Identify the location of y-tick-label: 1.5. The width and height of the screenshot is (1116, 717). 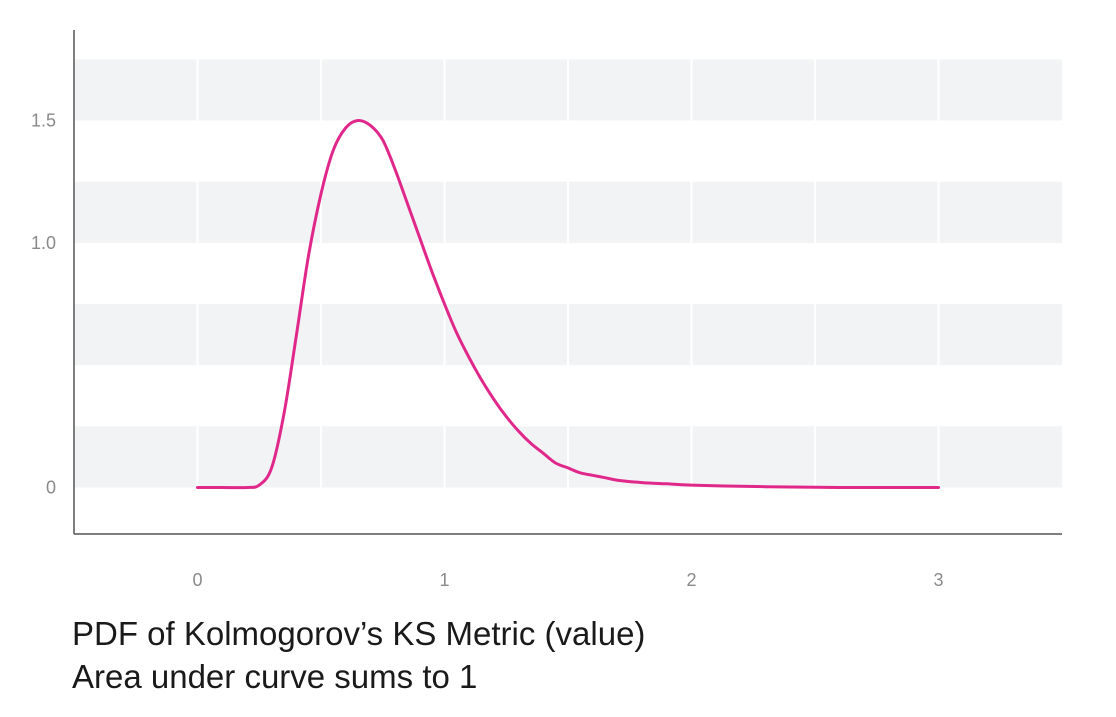
(43, 121).